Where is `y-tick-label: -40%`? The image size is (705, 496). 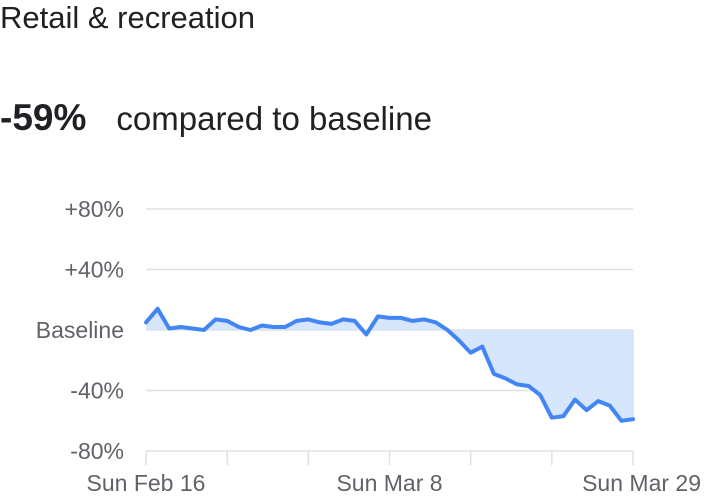
y-tick-label: -40% is located at coordinates (97, 391).